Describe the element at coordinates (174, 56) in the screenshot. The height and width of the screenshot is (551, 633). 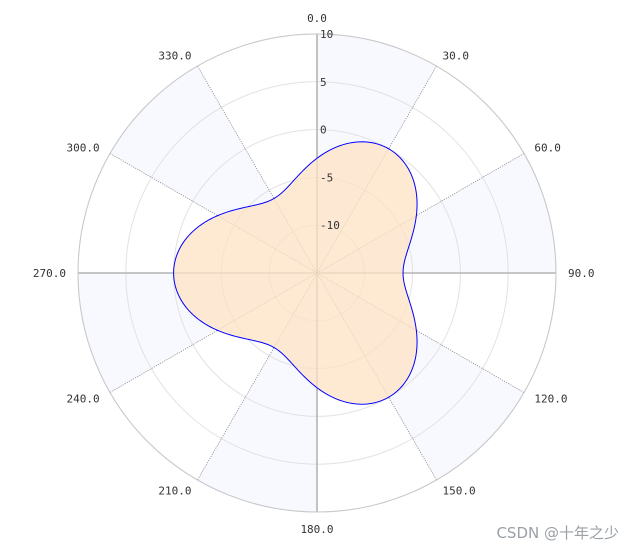
I see `angle-tick-label: 330.0` at that location.